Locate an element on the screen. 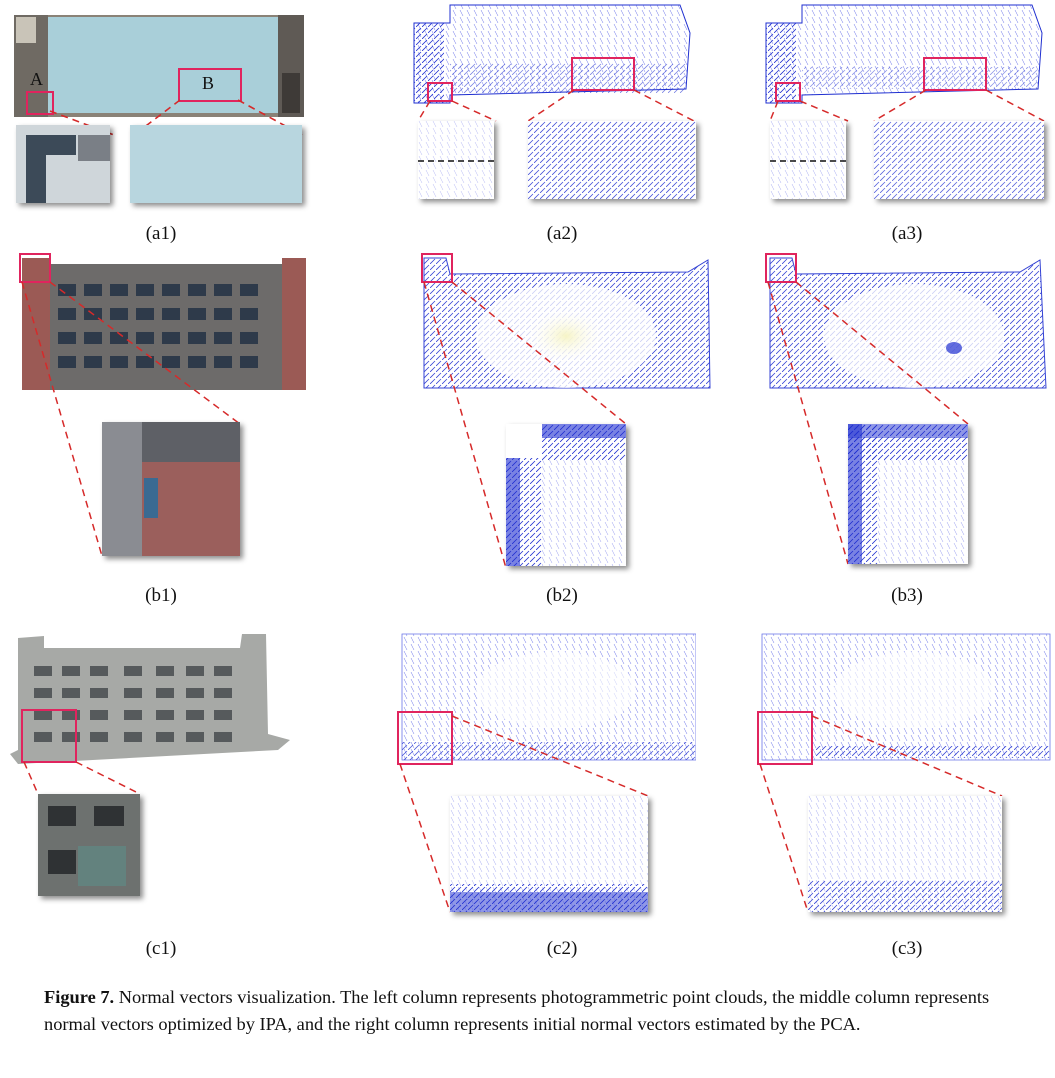 Image resolution: width=1055 pixels, height=1078 pixels. c1-figure is located at coordinates (150, 714).